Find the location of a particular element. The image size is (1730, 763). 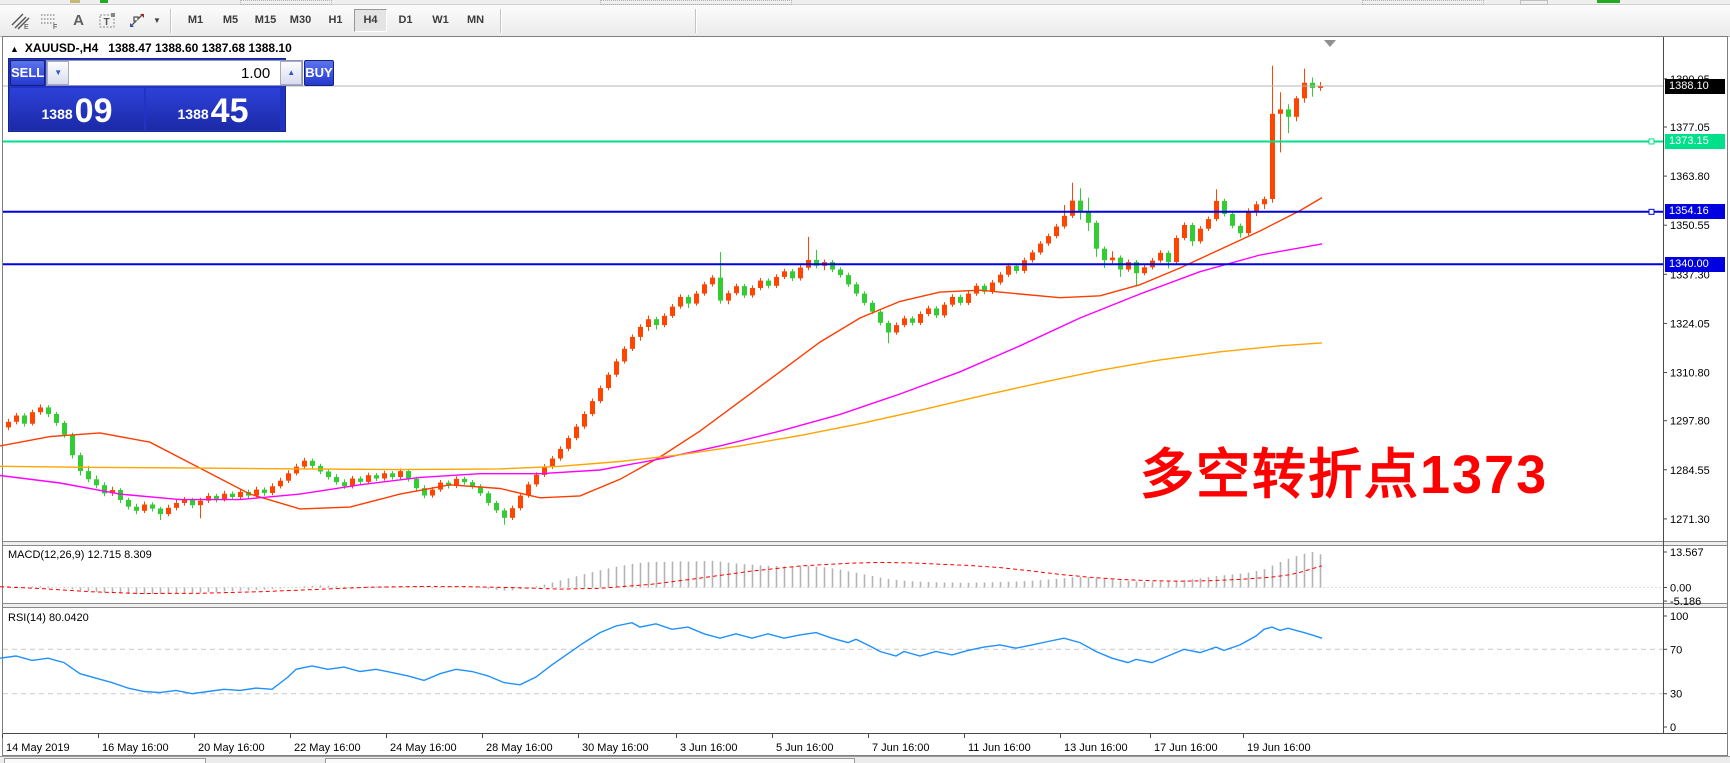

equidistant-channel-icon: E is located at coordinates (20, 21).